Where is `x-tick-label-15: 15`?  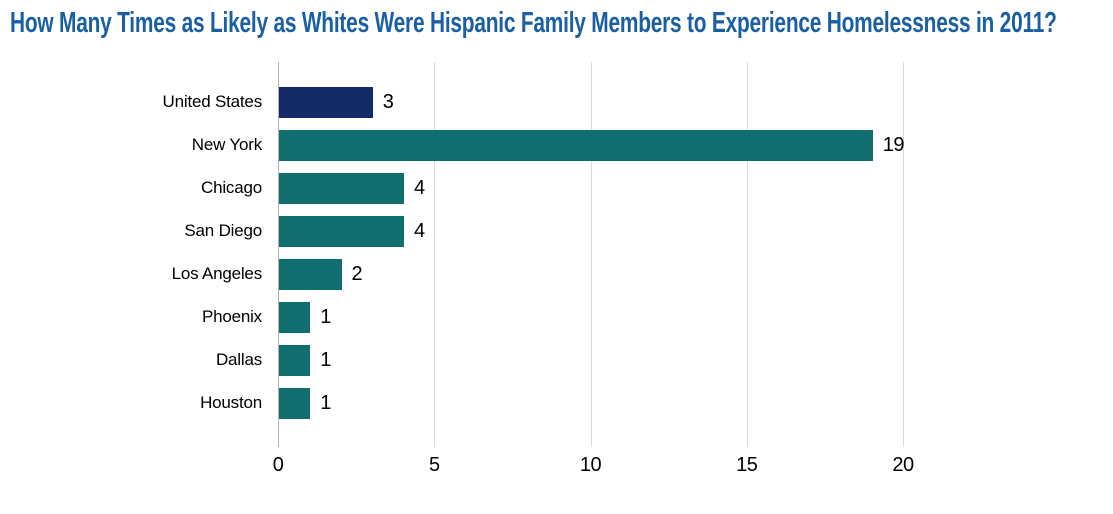 x-tick-label-15: 15 is located at coordinates (747, 465).